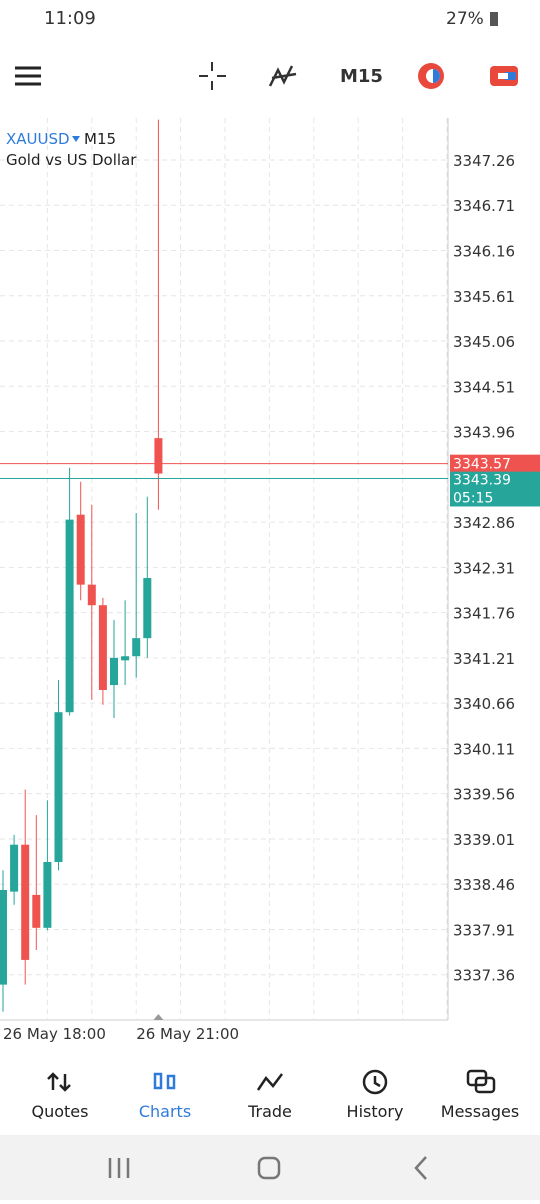 The image size is (540, 1204). Describe the element at coordinates (269, 1111) in the screenshot. I see `nav-label: Trade` at that location.